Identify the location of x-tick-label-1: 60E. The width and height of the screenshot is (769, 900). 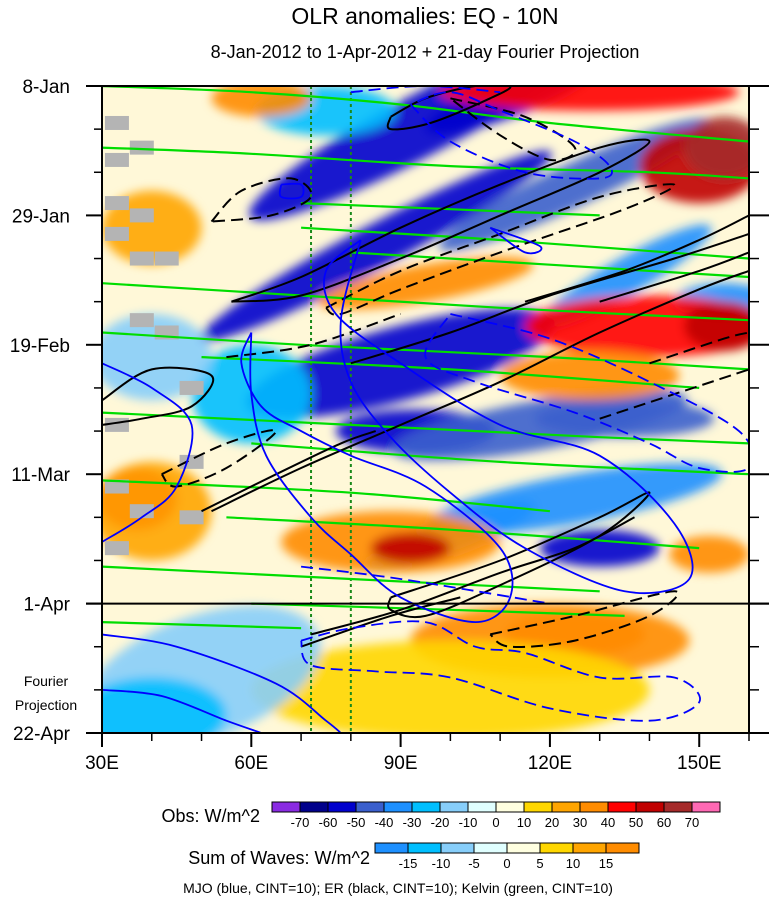
(251, 763).